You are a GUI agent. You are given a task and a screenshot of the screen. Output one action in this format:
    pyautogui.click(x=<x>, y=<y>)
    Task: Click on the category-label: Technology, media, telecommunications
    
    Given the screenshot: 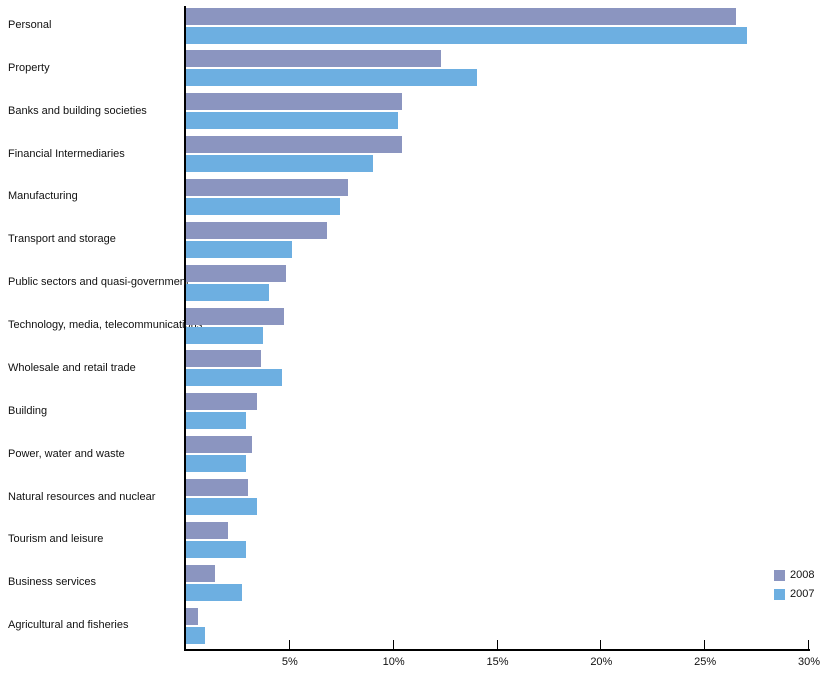 What is the action you would take?
    pyautogui.click(x=105, y=325)
    